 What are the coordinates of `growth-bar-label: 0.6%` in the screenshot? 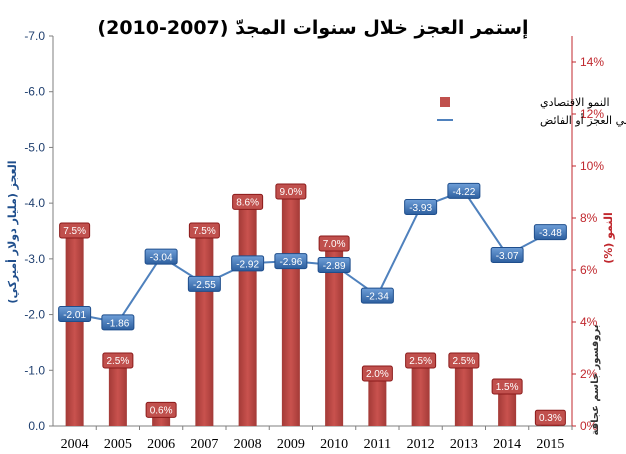 It's located at (161, 410).